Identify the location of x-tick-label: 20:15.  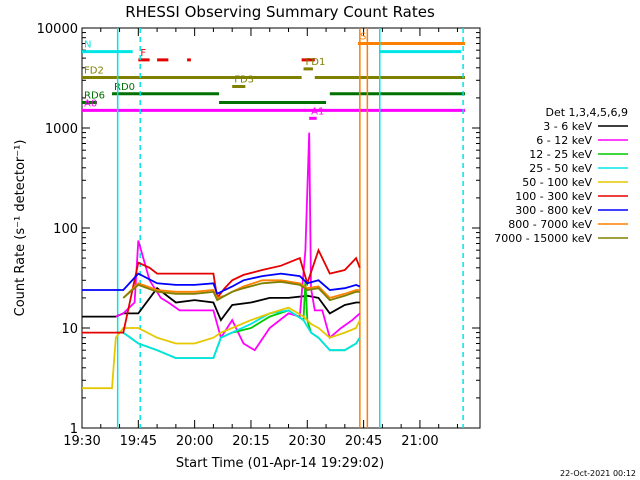
(250, 441).